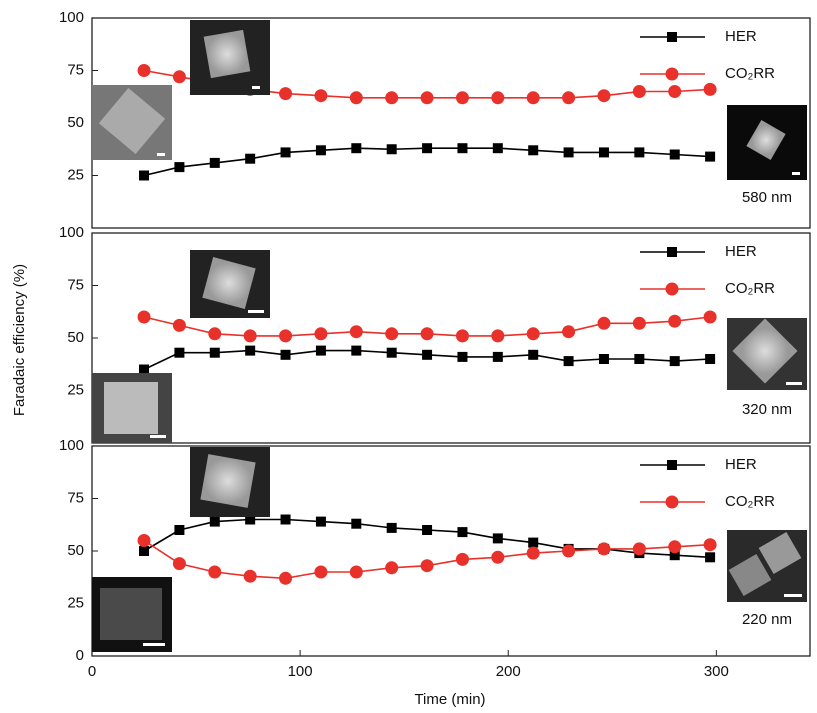 This screenshot has width=817, height=713. What do you see at coordinates (300, 671) in the screenshot?
I see `x-tick-label: 100` at bounding box center [300, 671].